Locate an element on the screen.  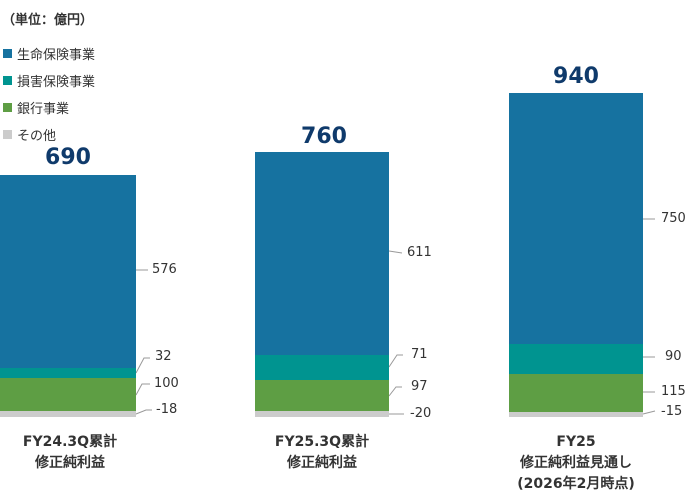
value-label-bank: 100 is located at coordinates (166, 383).